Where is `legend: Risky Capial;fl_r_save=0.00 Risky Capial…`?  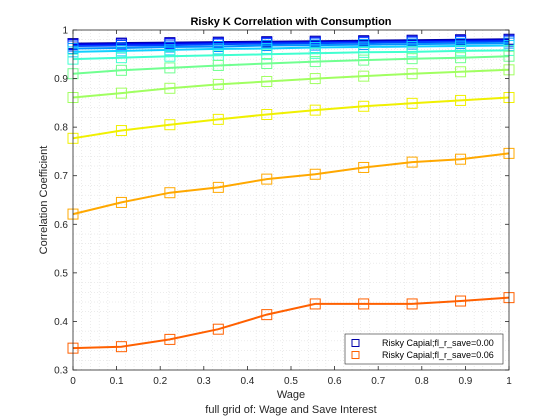 legend: Risky Capial;fl_r_save=0.00 Risky Capial… is located at coordinates (424, 349).